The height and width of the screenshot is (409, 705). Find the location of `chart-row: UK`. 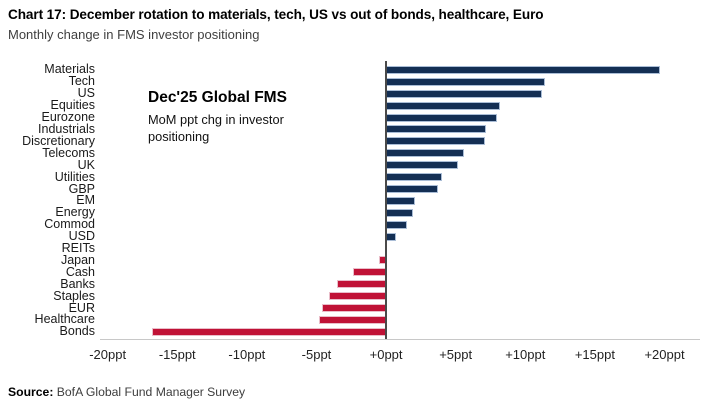

chart-row: UK is located at coordinates (352, 164).